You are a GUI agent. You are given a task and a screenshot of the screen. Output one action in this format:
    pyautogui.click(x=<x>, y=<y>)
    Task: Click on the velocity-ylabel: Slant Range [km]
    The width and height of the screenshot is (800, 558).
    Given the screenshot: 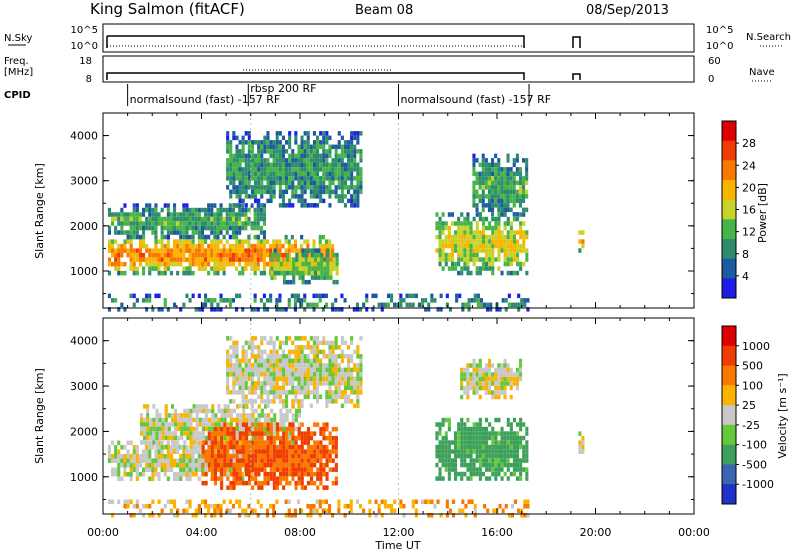 What is the action you would take?
    pyautogui.click(x=39, y=416)
    